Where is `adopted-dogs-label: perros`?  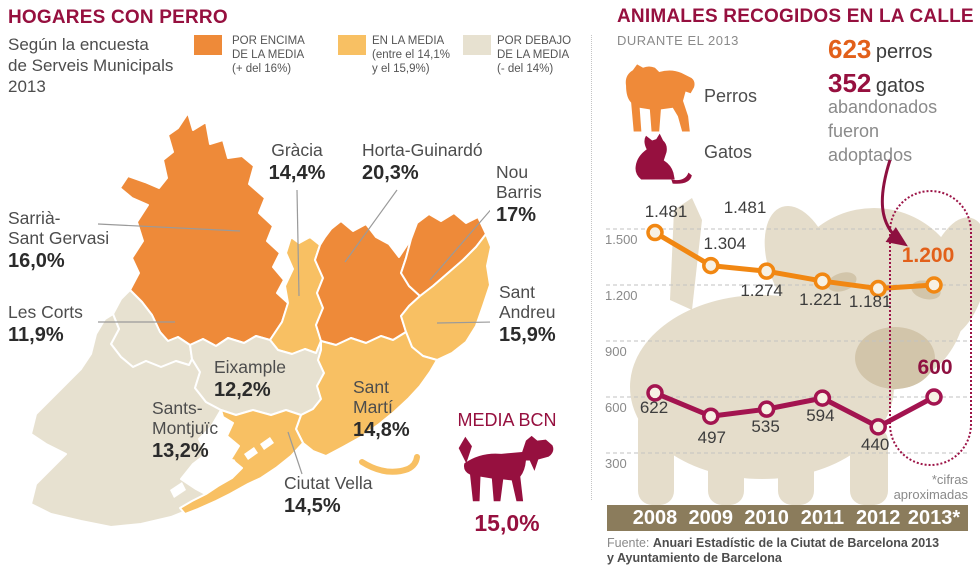 adopted-dogs-label: perros is located at coordinates (904, 52).